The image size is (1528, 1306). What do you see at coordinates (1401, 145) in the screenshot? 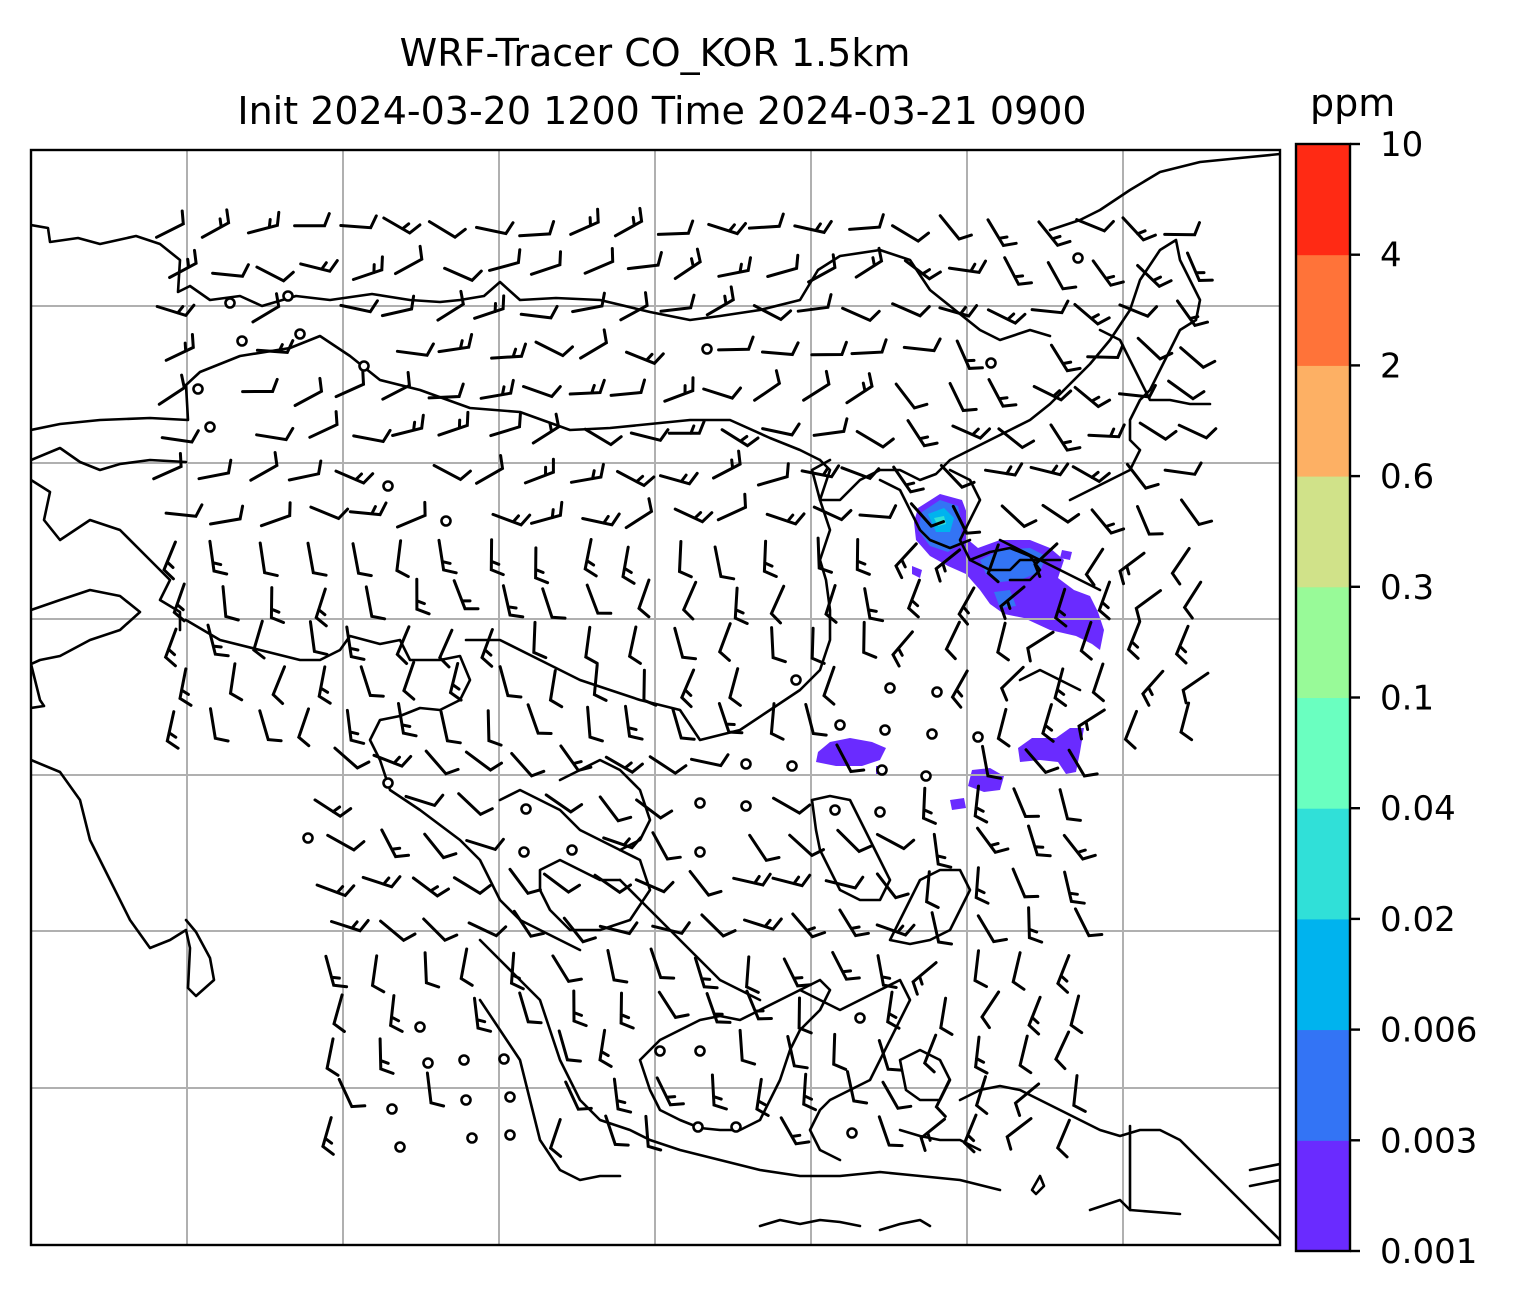
I see `colorbar-tick-label: 10` at bounding box center [1401, 145].